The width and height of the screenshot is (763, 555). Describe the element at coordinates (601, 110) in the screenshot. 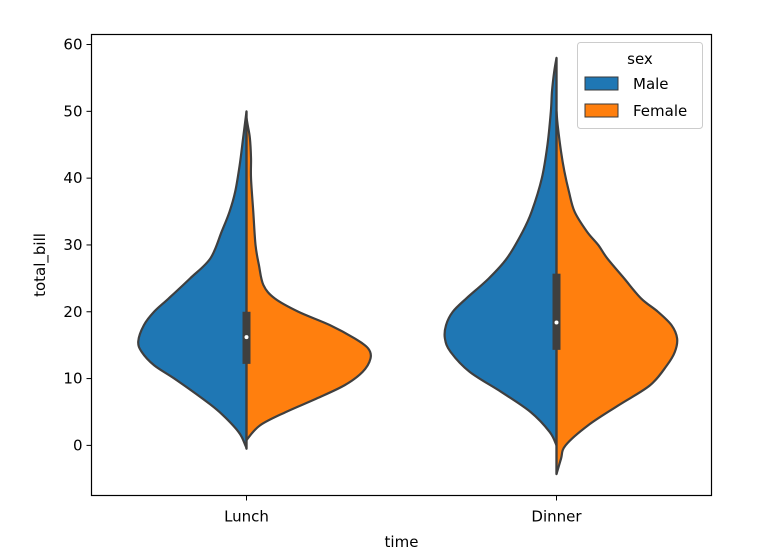

I see `legend-swatch-female` at that location.